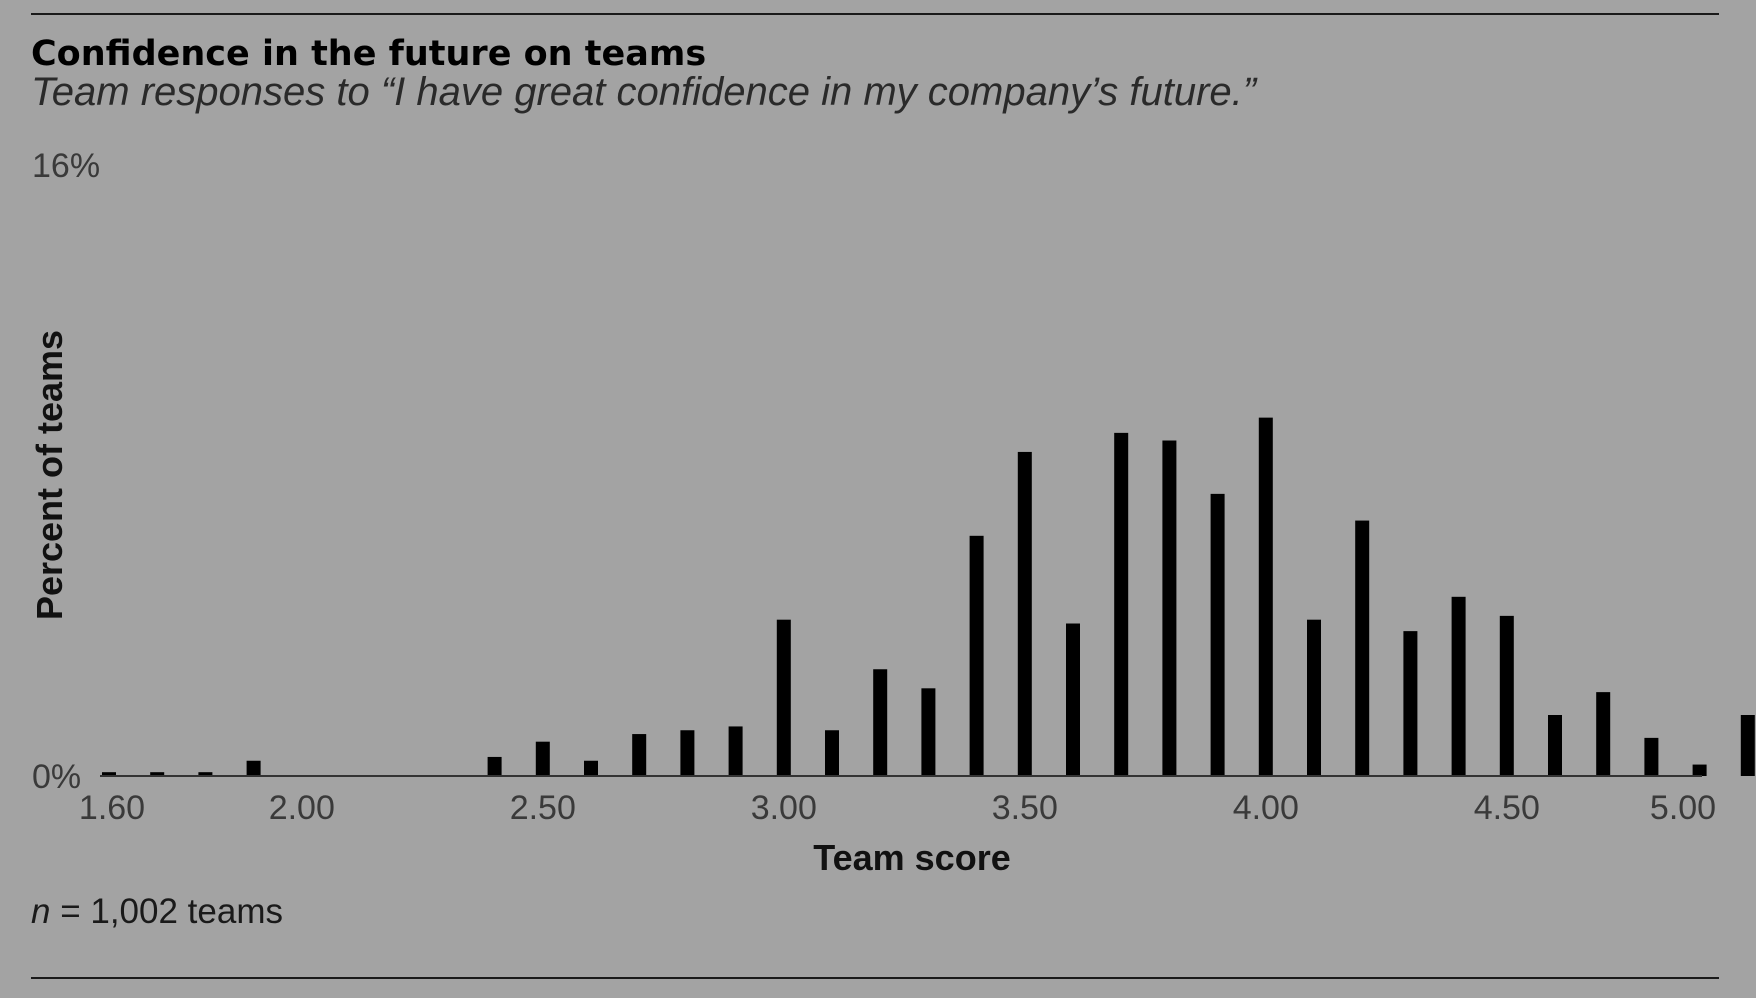 The image size is (1756, 998). What do you see at coordinates (302, 808) in the screenshot?
I see `x-tick-label: 2.00` at bounding box center [302, 808].